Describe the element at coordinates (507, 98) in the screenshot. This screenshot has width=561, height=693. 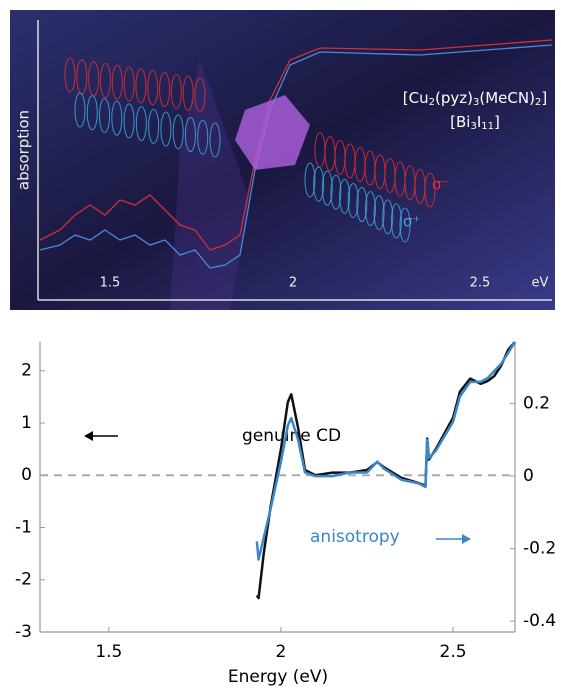
I see `formula-part: (MeCN)` at that location.